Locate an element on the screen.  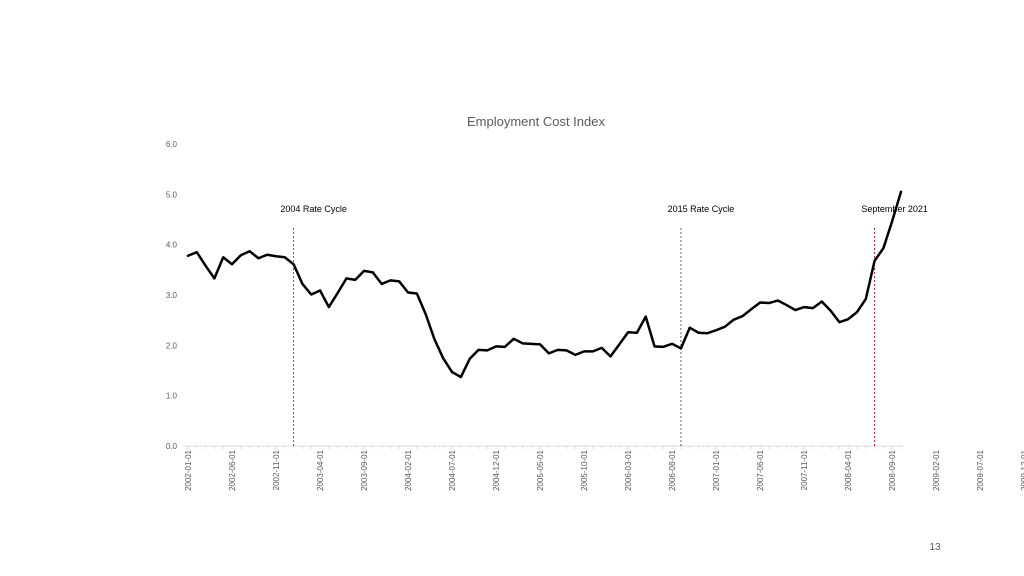
x-tick-label: 2004-12-01 is located at coordinates (496, 469).